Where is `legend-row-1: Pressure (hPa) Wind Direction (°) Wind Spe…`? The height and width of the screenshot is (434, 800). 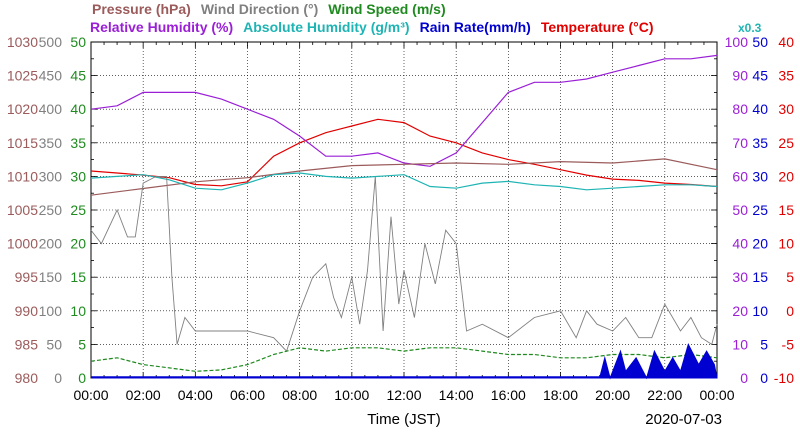 legend-row-1: Pressure (hPa) Wind Direction (°) Wind Spe… is located at coordinates (269, 9).